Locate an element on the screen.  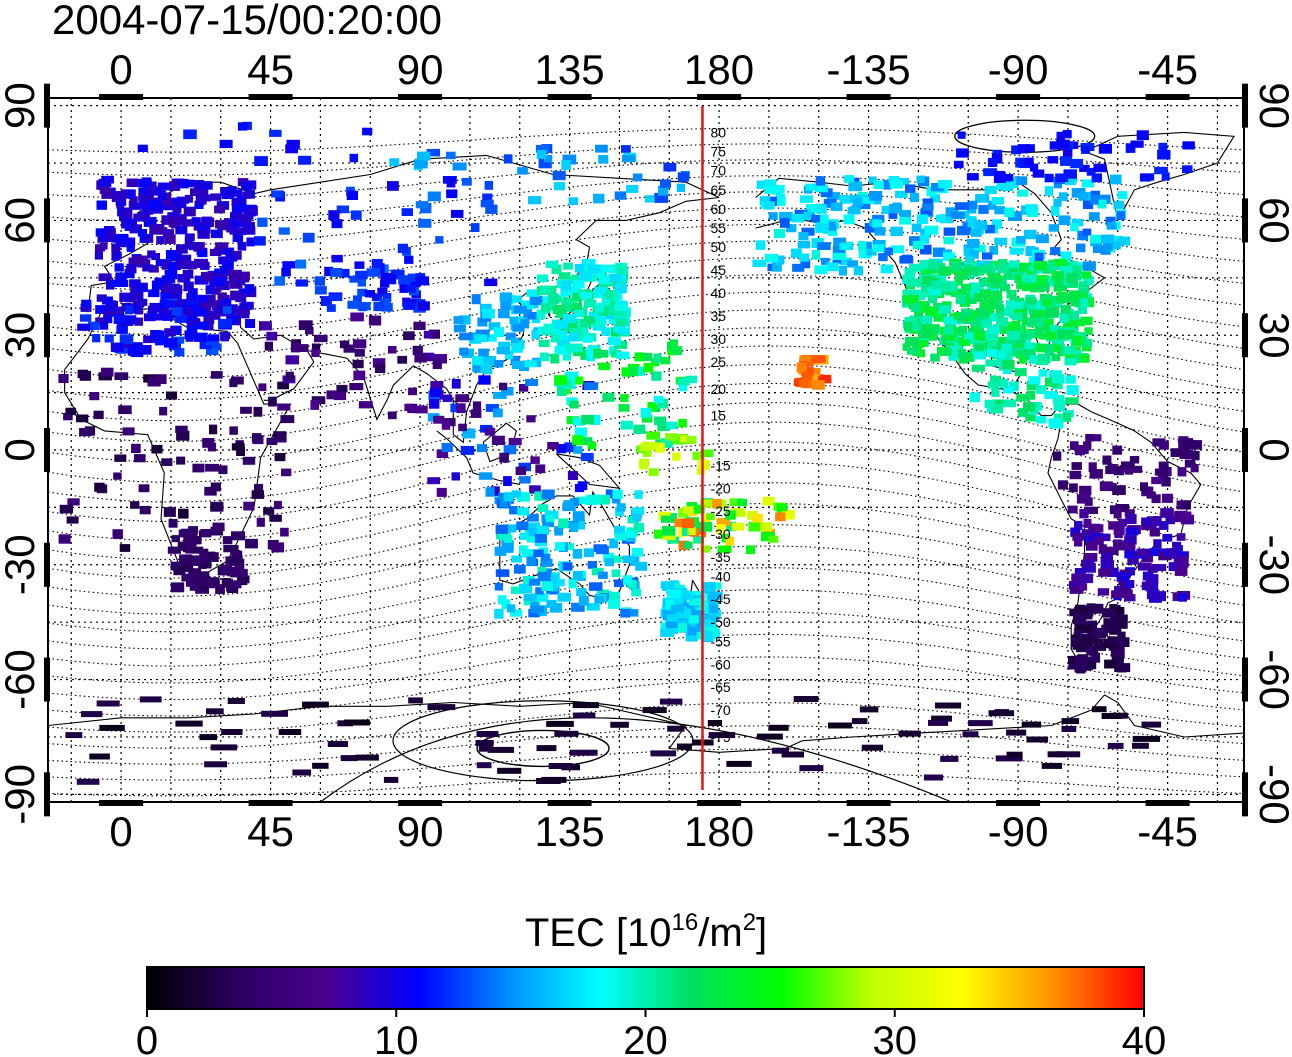
mag-lat-label: 70 is located at coordinates (718, 171).